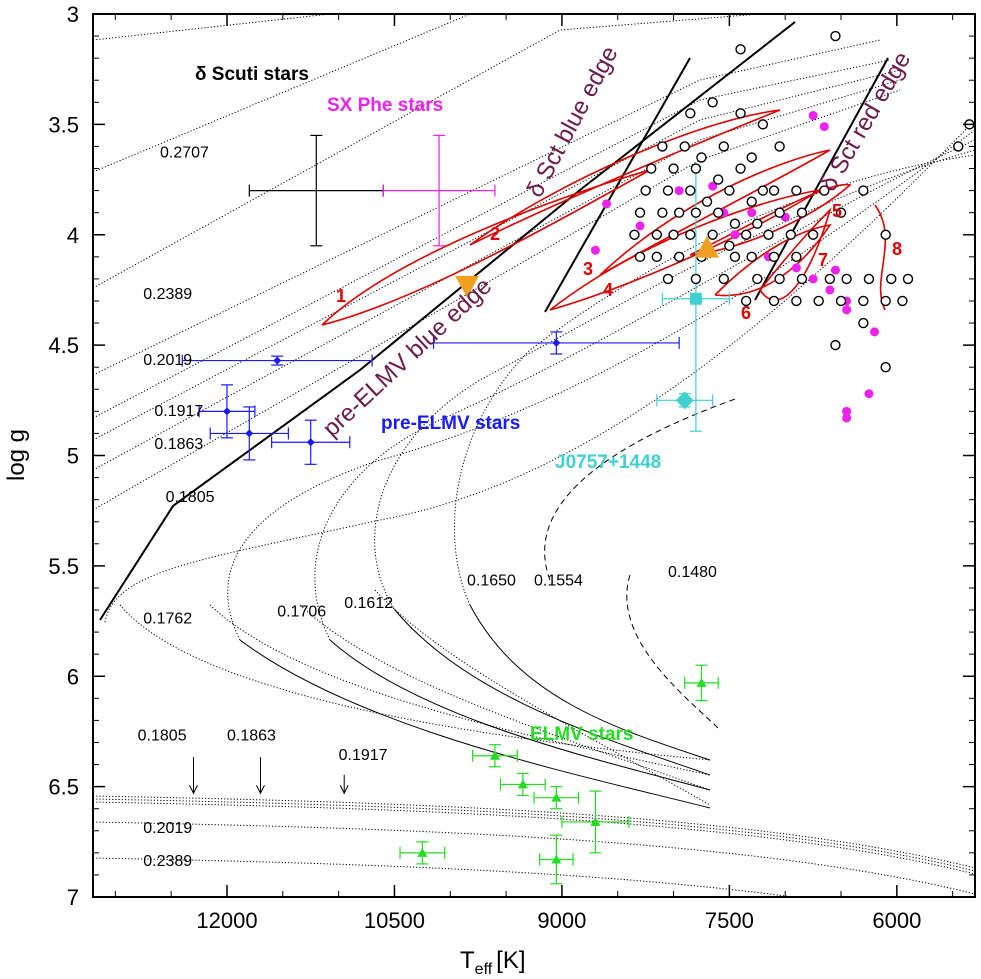  I want to click on cooling-track-line, so click(520, 715).